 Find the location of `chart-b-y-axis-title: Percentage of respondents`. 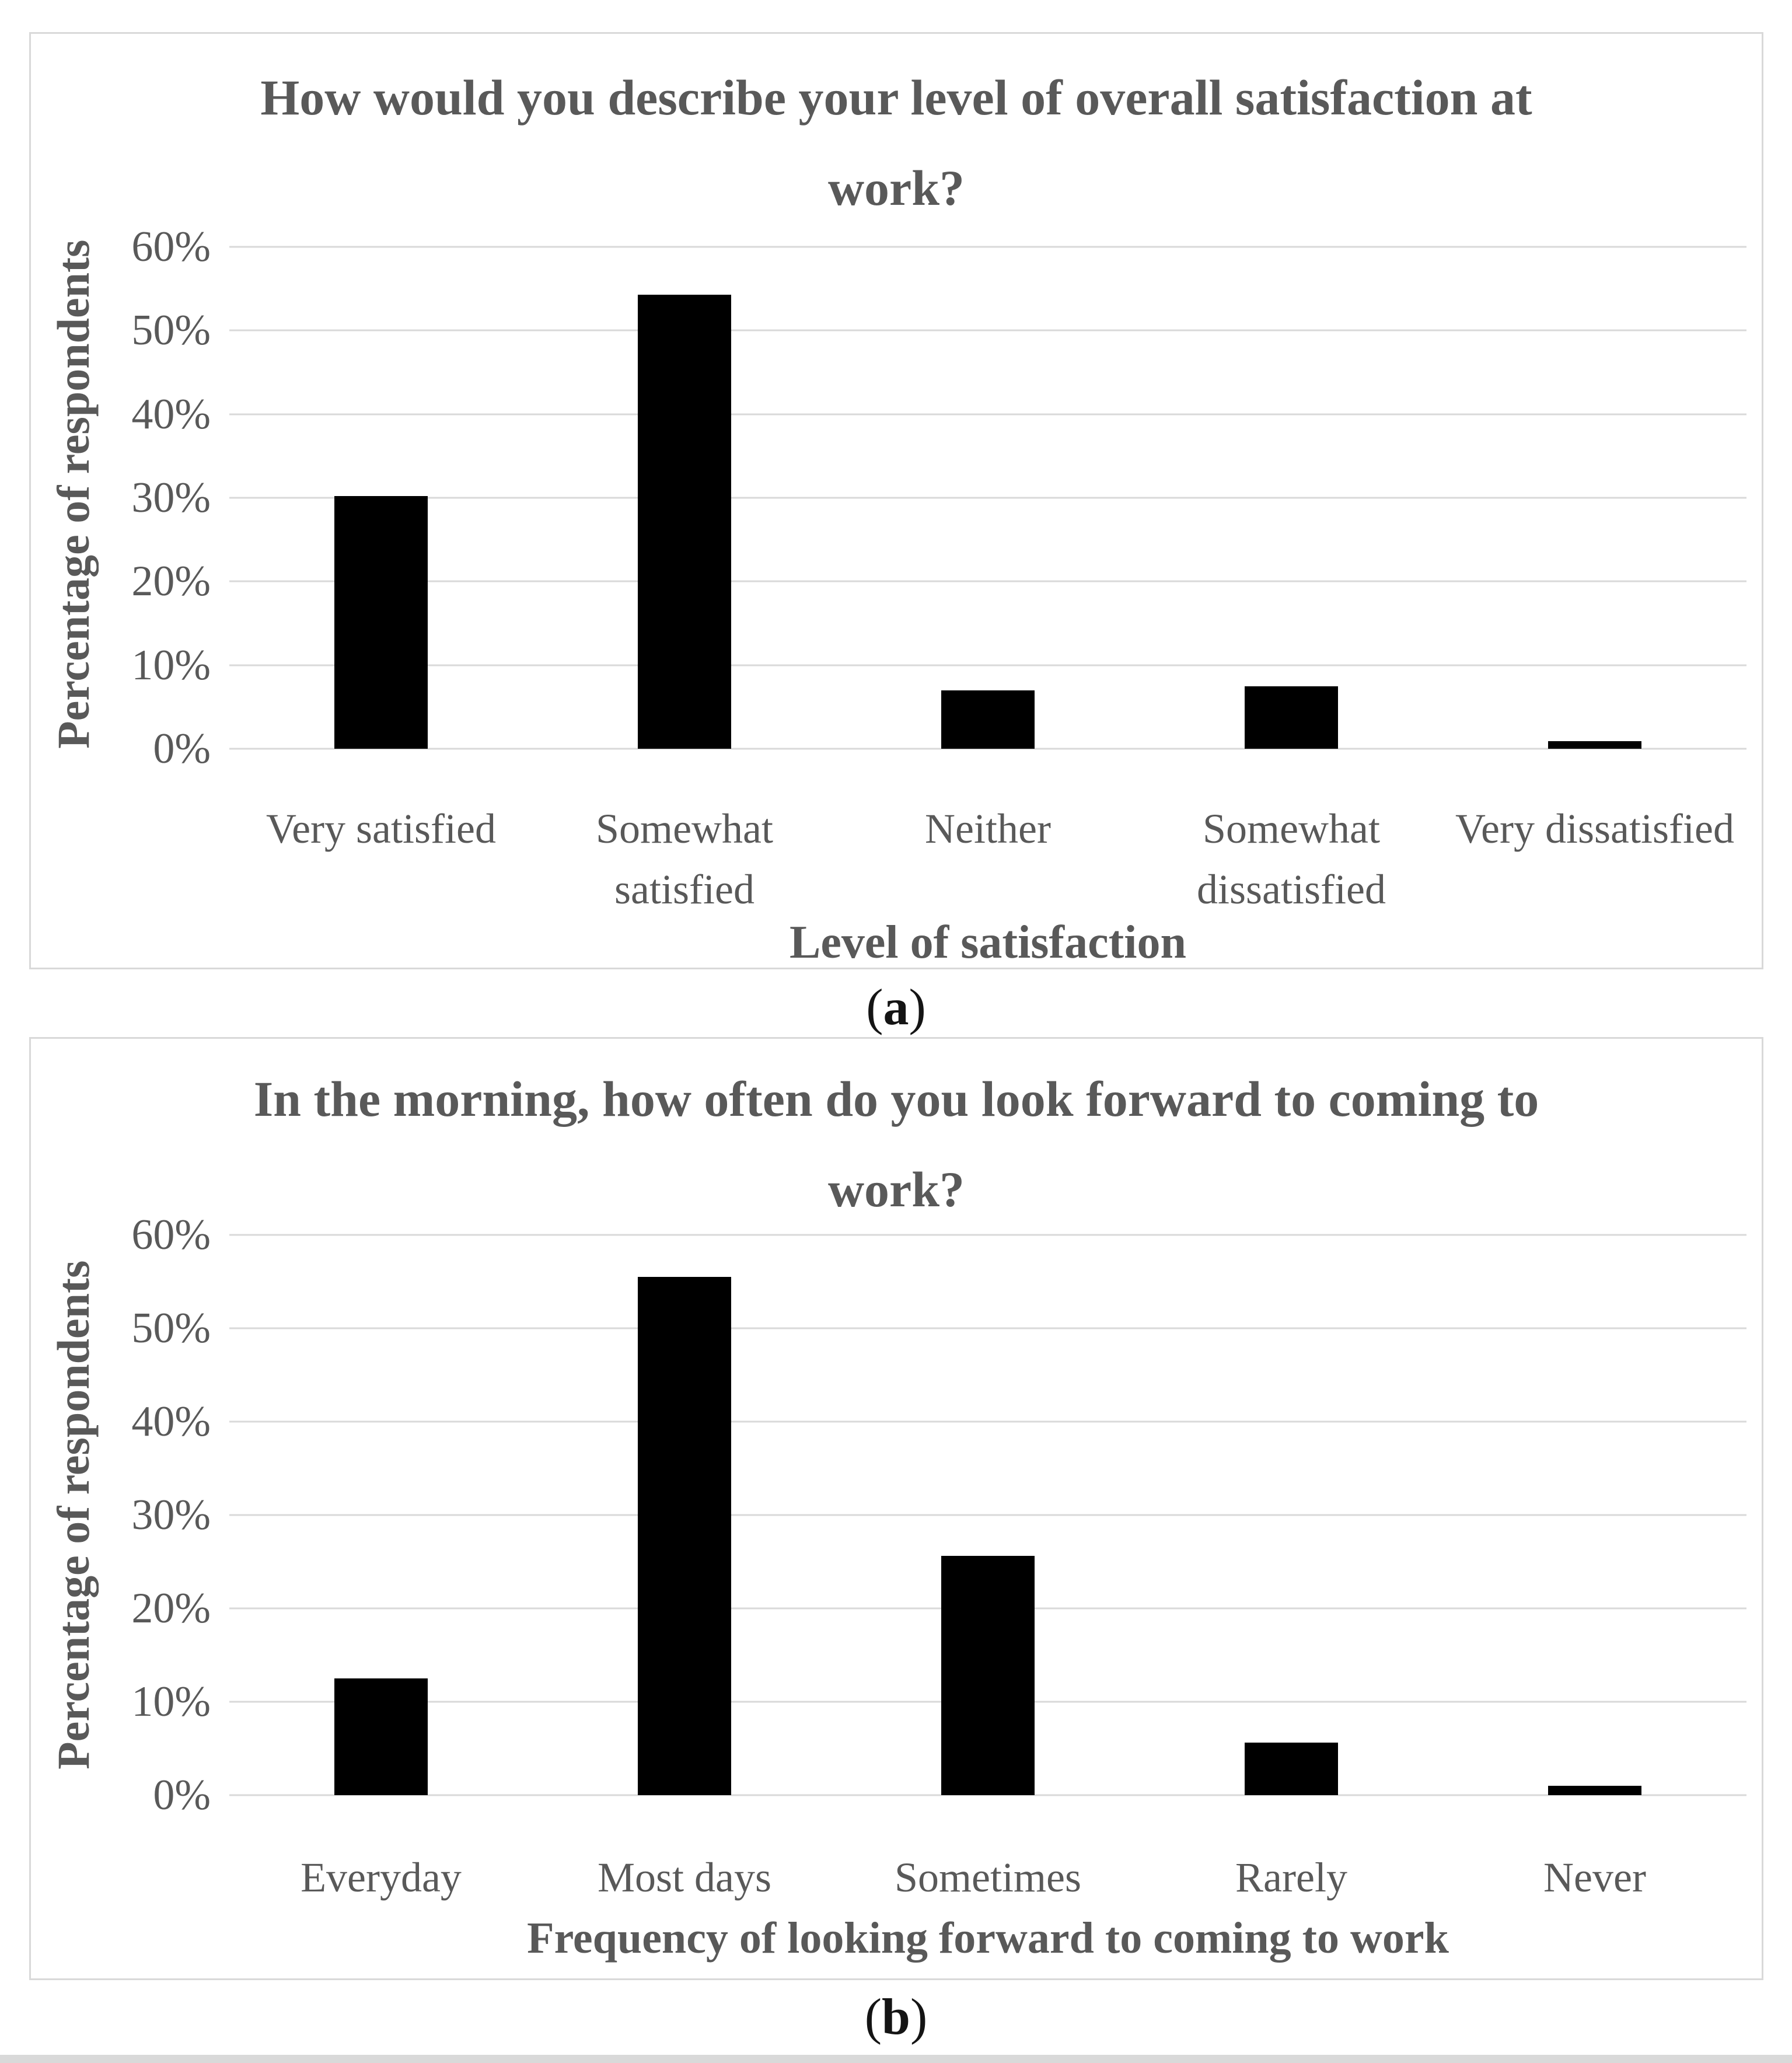

chart-b-y-axis-title: Percentage of respondents is located at coordinates (73, 1515).